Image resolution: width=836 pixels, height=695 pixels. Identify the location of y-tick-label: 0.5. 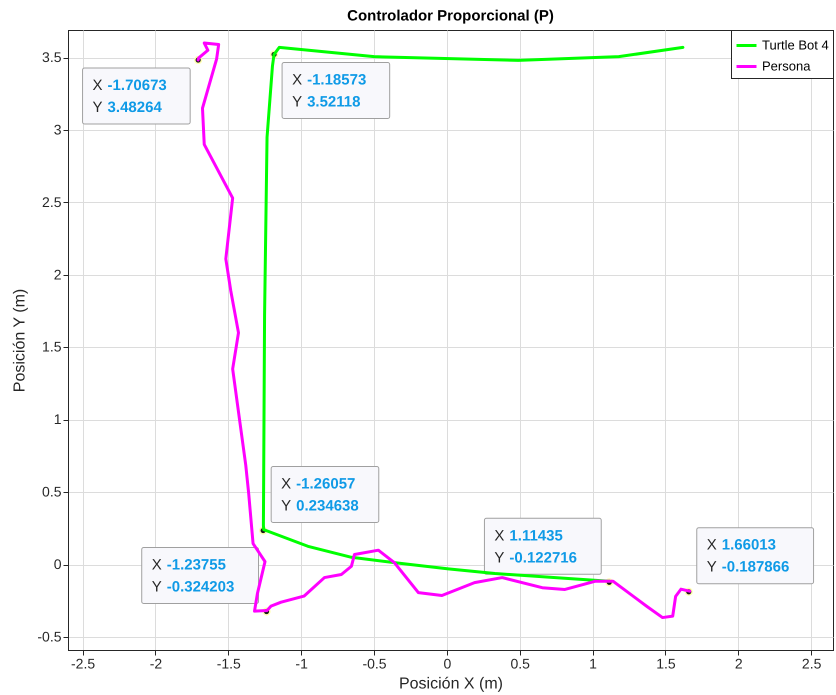
(52, 492).